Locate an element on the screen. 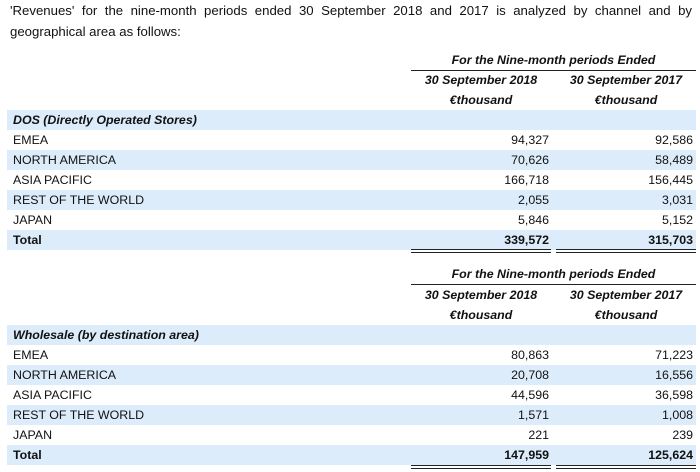  row-value-2017: 5,152 is located at coordinates (677, 220).